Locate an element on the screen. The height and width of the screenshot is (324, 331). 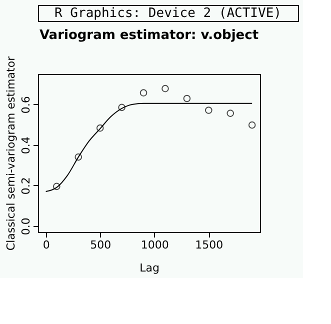
x-axis-title: Lag is located at coordinates (150, 268).